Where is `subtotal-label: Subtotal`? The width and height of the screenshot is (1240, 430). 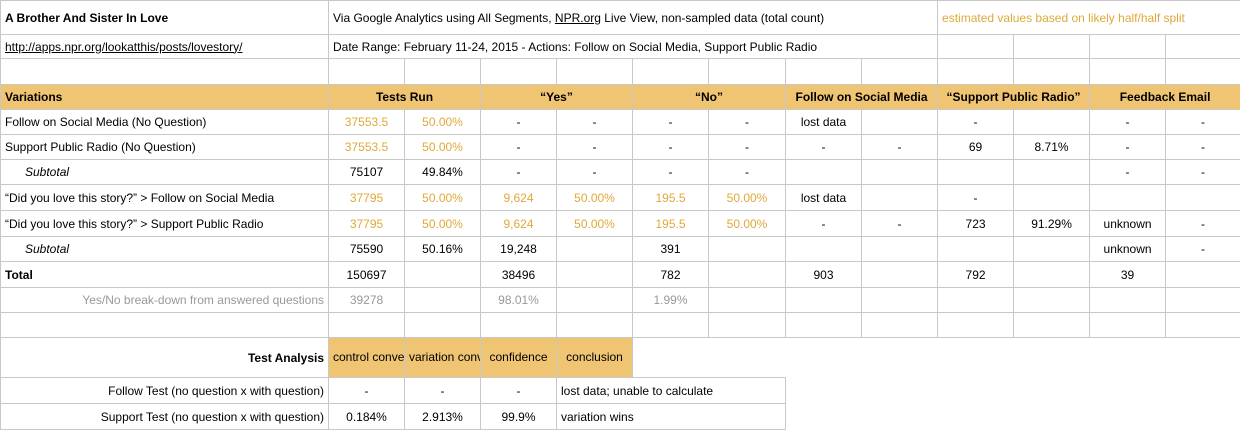 subtotal-label: Subtotal is located at coordinates (164, 172).